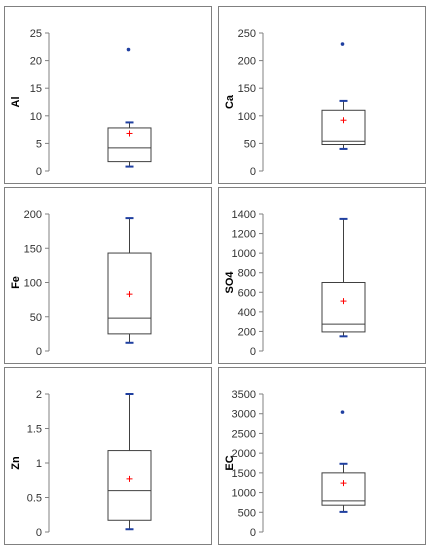 The width and height of the screenshot is (434, 550). What do you see at coordinates (81, 464) in the screenshot?
I see `boxplot-zn: 0 0.5 1 1.5 2 Zn` at bounding box center [81, 464].